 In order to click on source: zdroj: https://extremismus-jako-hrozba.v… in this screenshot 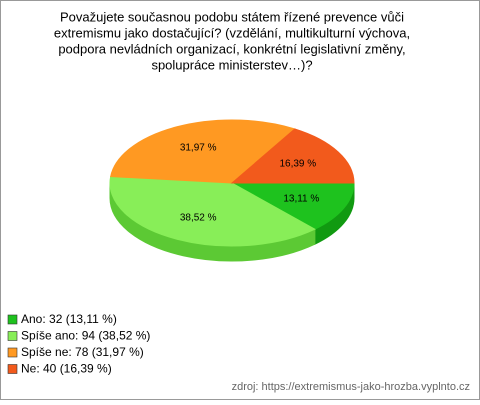, I will do `click(351, 387)`.